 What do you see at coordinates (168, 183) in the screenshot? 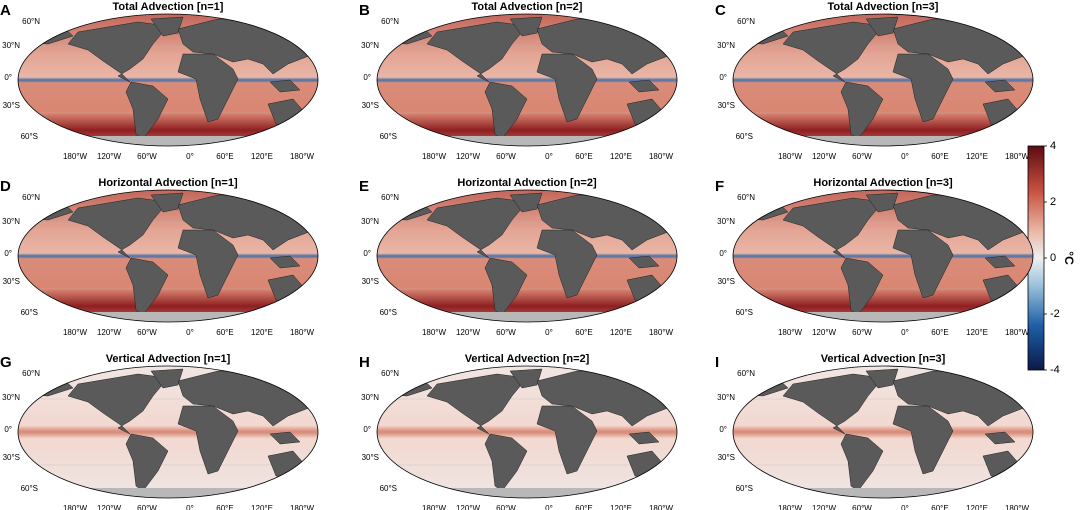
I see `panel-title: Horizontal Advection [n=1]` at bounding box center [168, 183].